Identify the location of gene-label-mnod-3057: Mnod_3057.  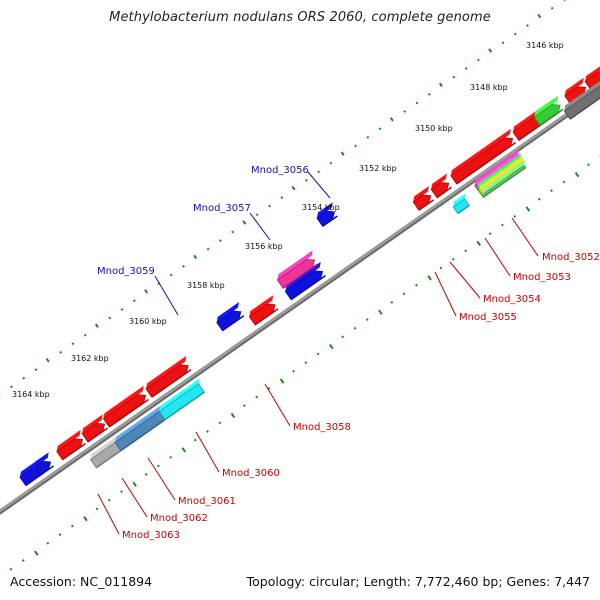
(222, 208).